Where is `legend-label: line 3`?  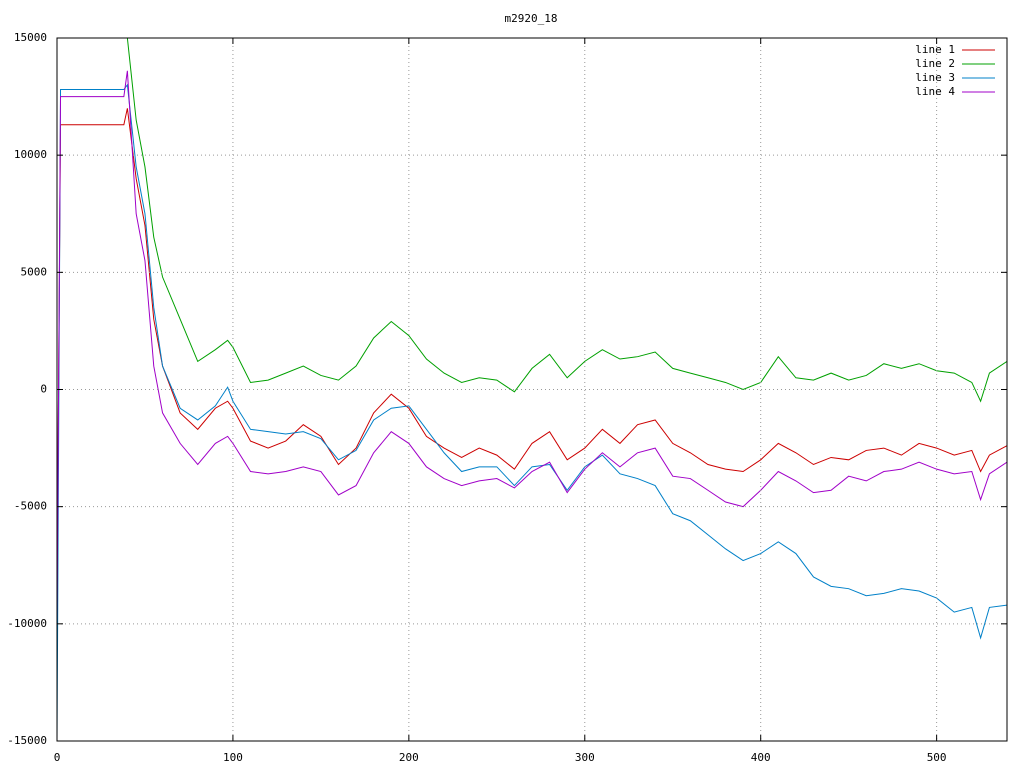 legend-label: line 3 is located at coordinates (935, 77).